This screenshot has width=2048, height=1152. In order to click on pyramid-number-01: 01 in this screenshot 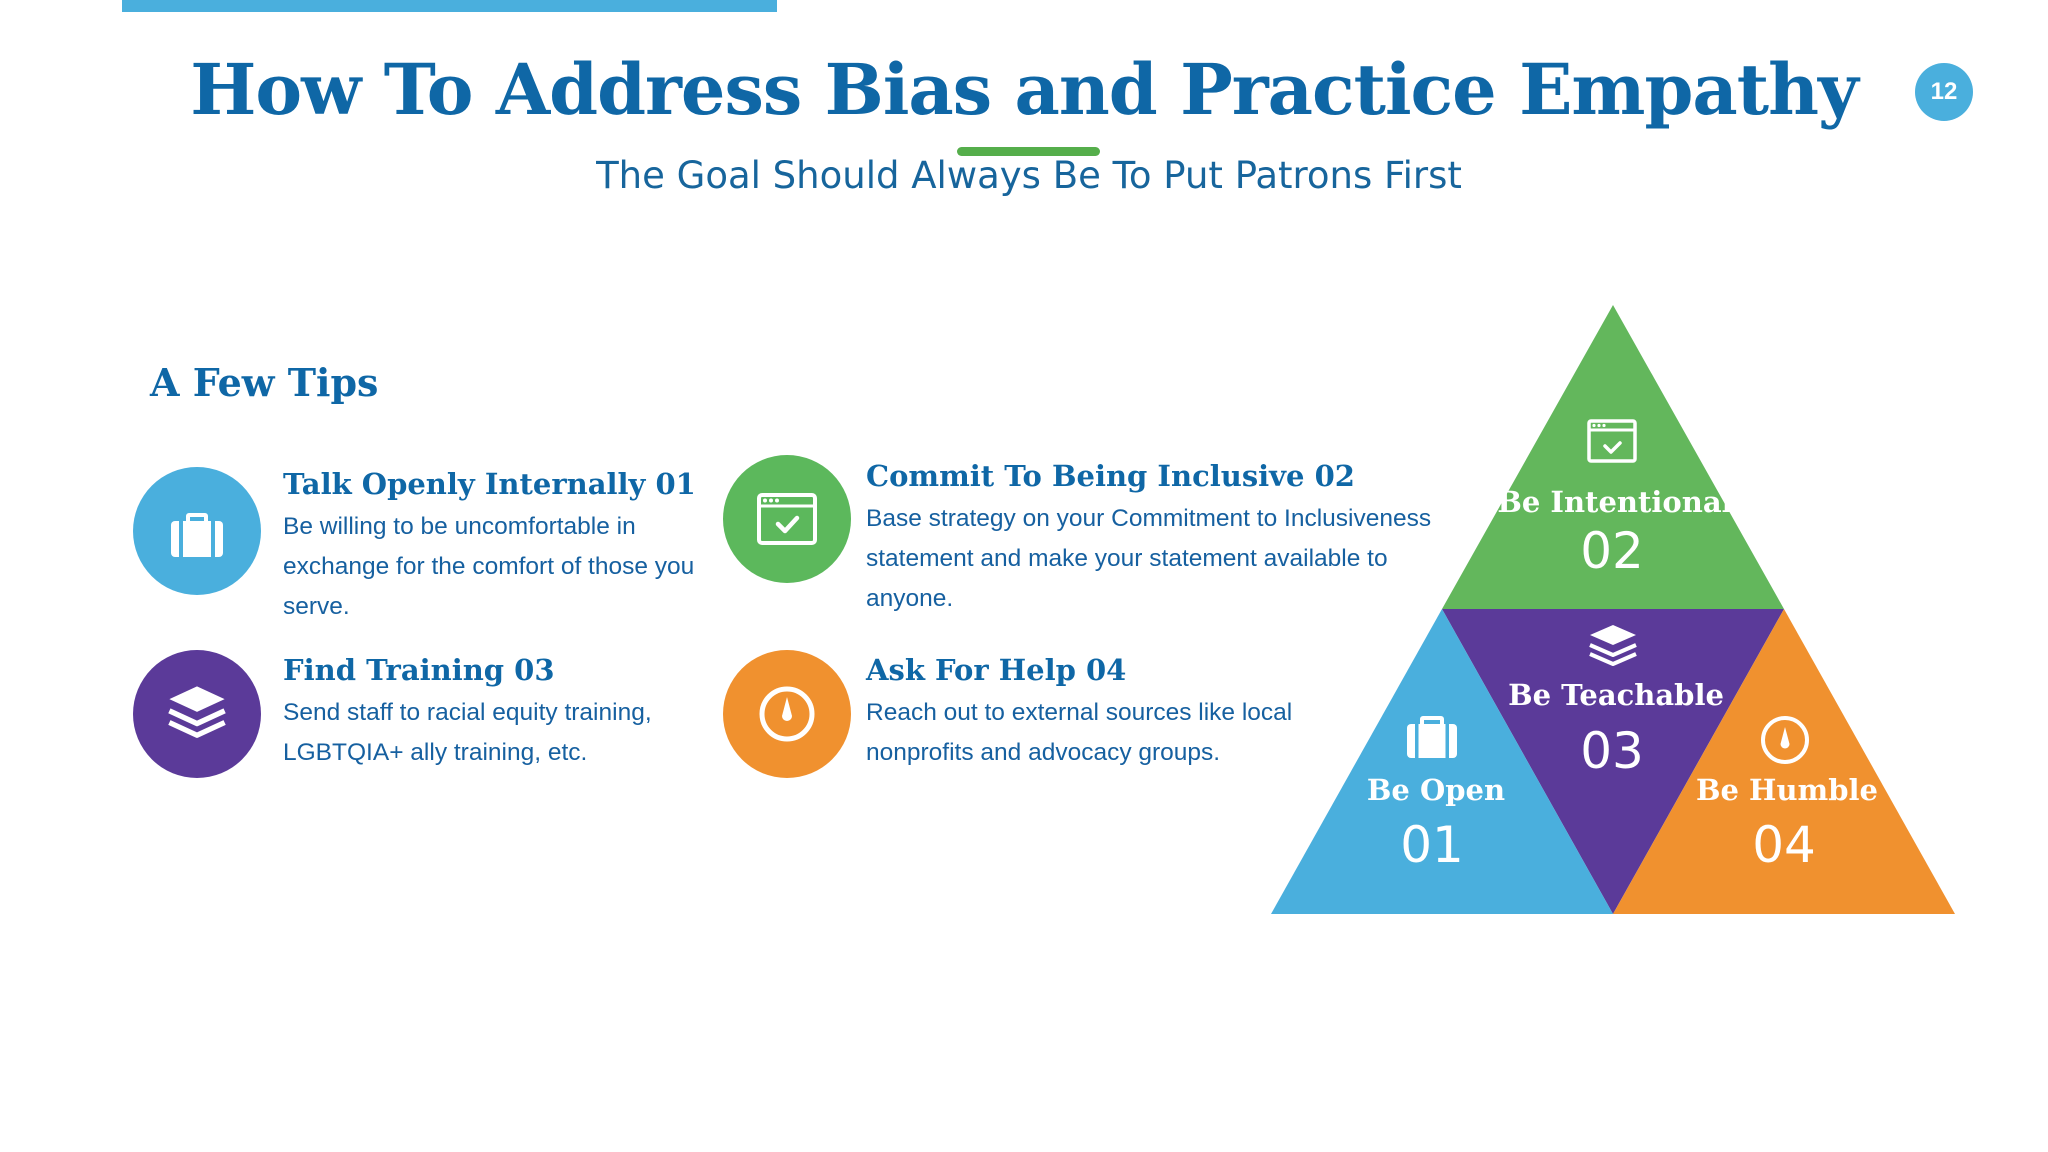, I will do `click(1432, 845)`.